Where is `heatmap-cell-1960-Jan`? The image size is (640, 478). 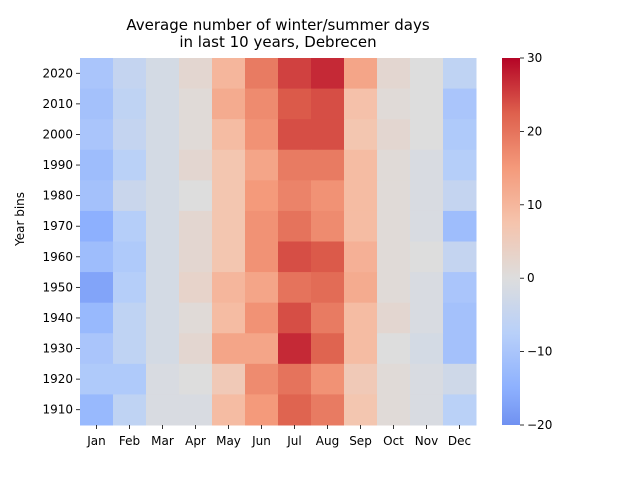
heatmap-cell-1960-Jan is located at coordinates (97, 257).